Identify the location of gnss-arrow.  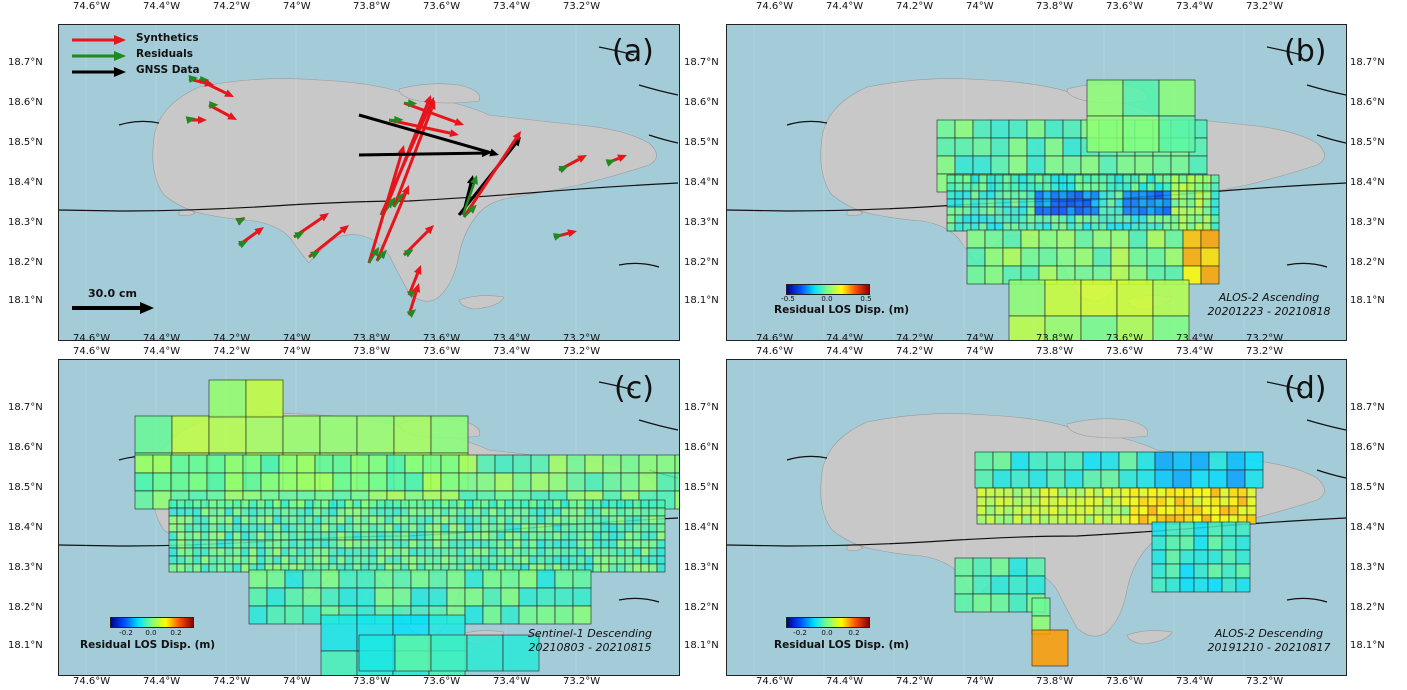
(428, 135).